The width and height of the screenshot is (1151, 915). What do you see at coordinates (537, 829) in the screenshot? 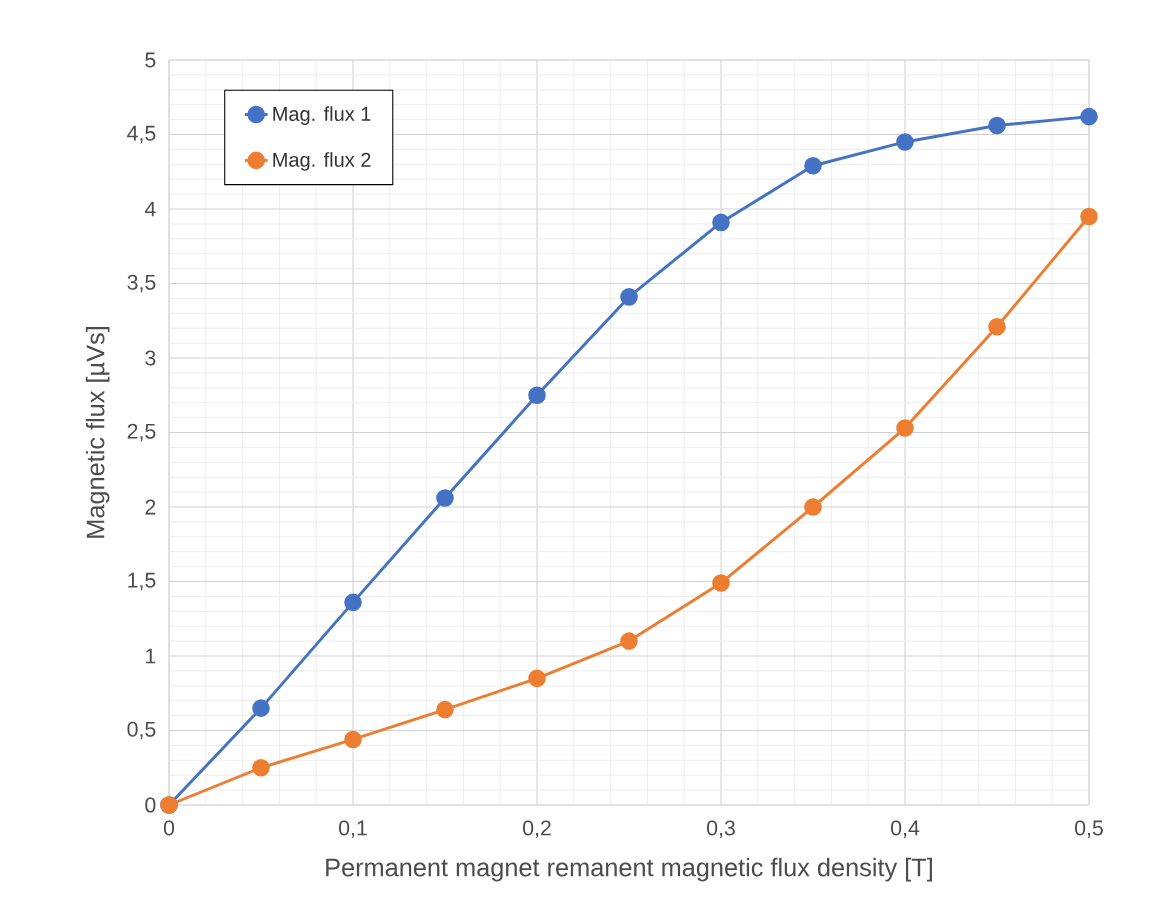
I see `x-tick-label: 0,2` at bounding box center [537, 829].